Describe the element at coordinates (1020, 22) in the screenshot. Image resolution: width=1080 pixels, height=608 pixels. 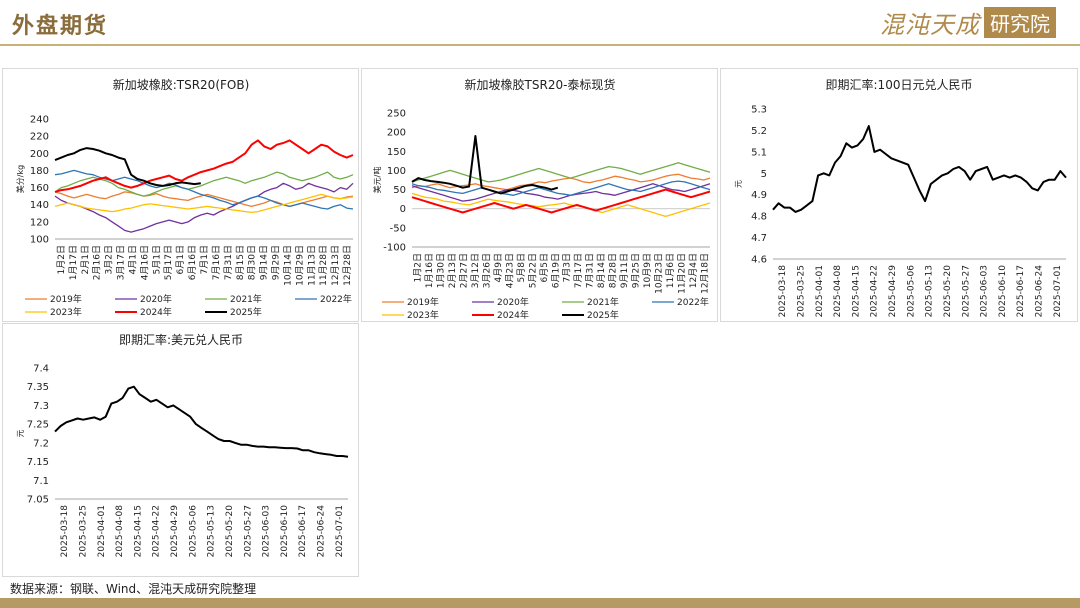
I see `logo-box: 研究院` at that location.